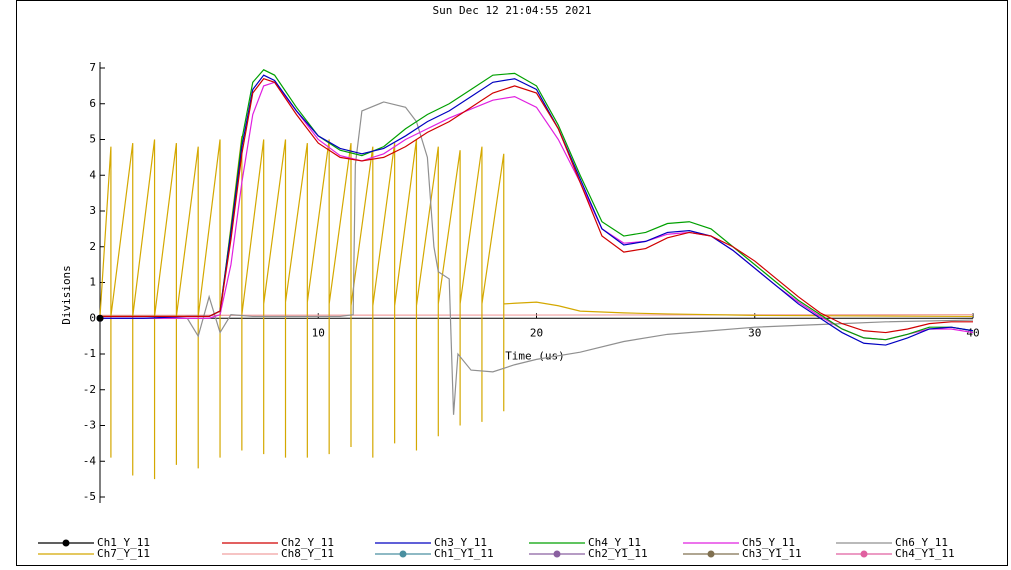 Image resolution: width=1011 pixels, height=570 pixels. I want to click on legend-label: Ch5_Y_11, so click(768, 542).